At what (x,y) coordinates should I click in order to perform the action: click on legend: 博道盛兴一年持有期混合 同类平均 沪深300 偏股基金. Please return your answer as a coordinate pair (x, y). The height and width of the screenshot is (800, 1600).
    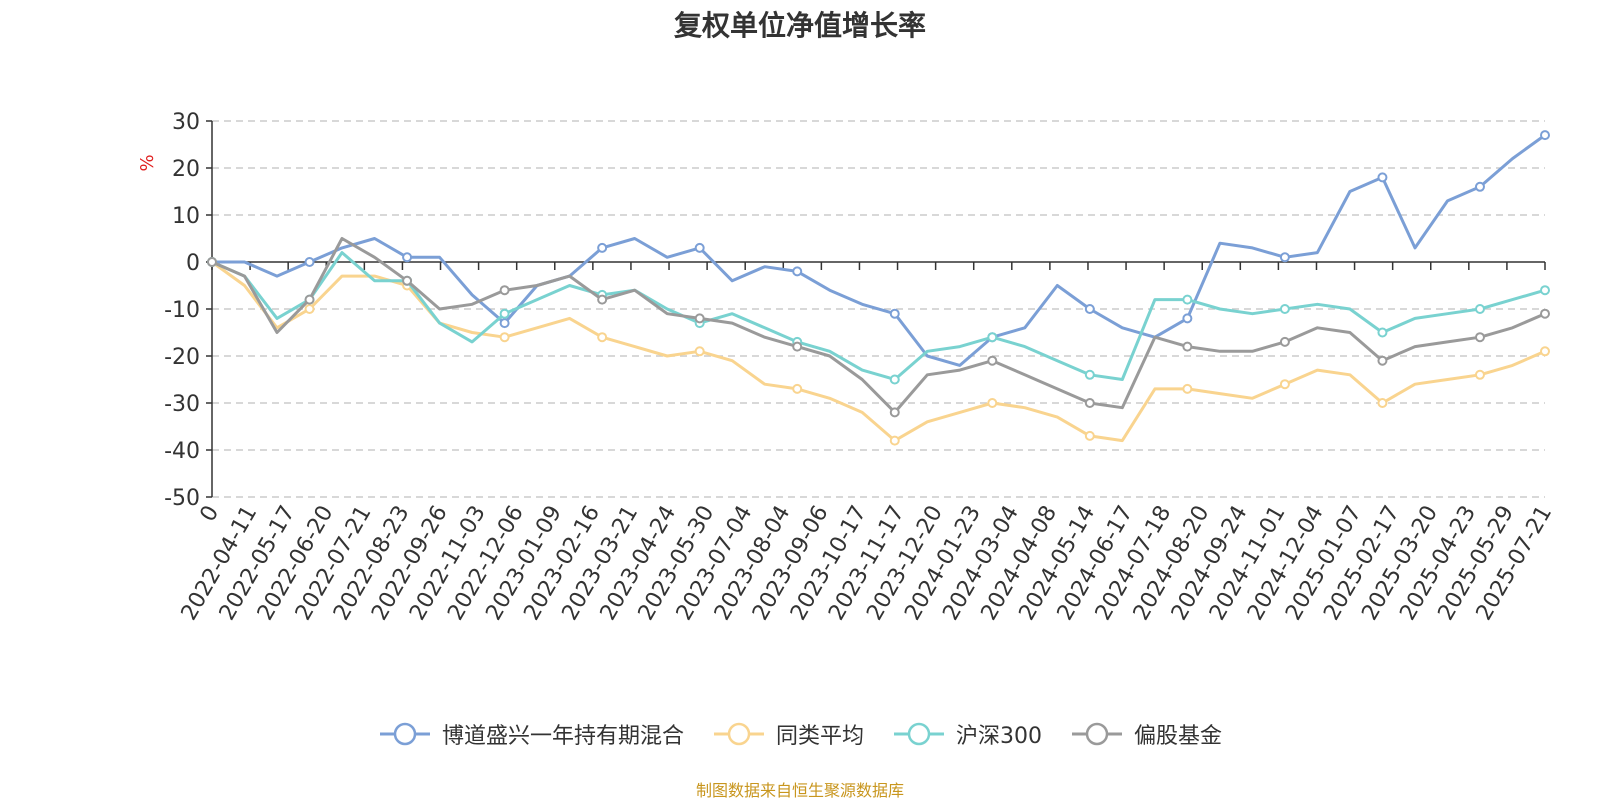
    Looking at the image, I should click on (800, 734).